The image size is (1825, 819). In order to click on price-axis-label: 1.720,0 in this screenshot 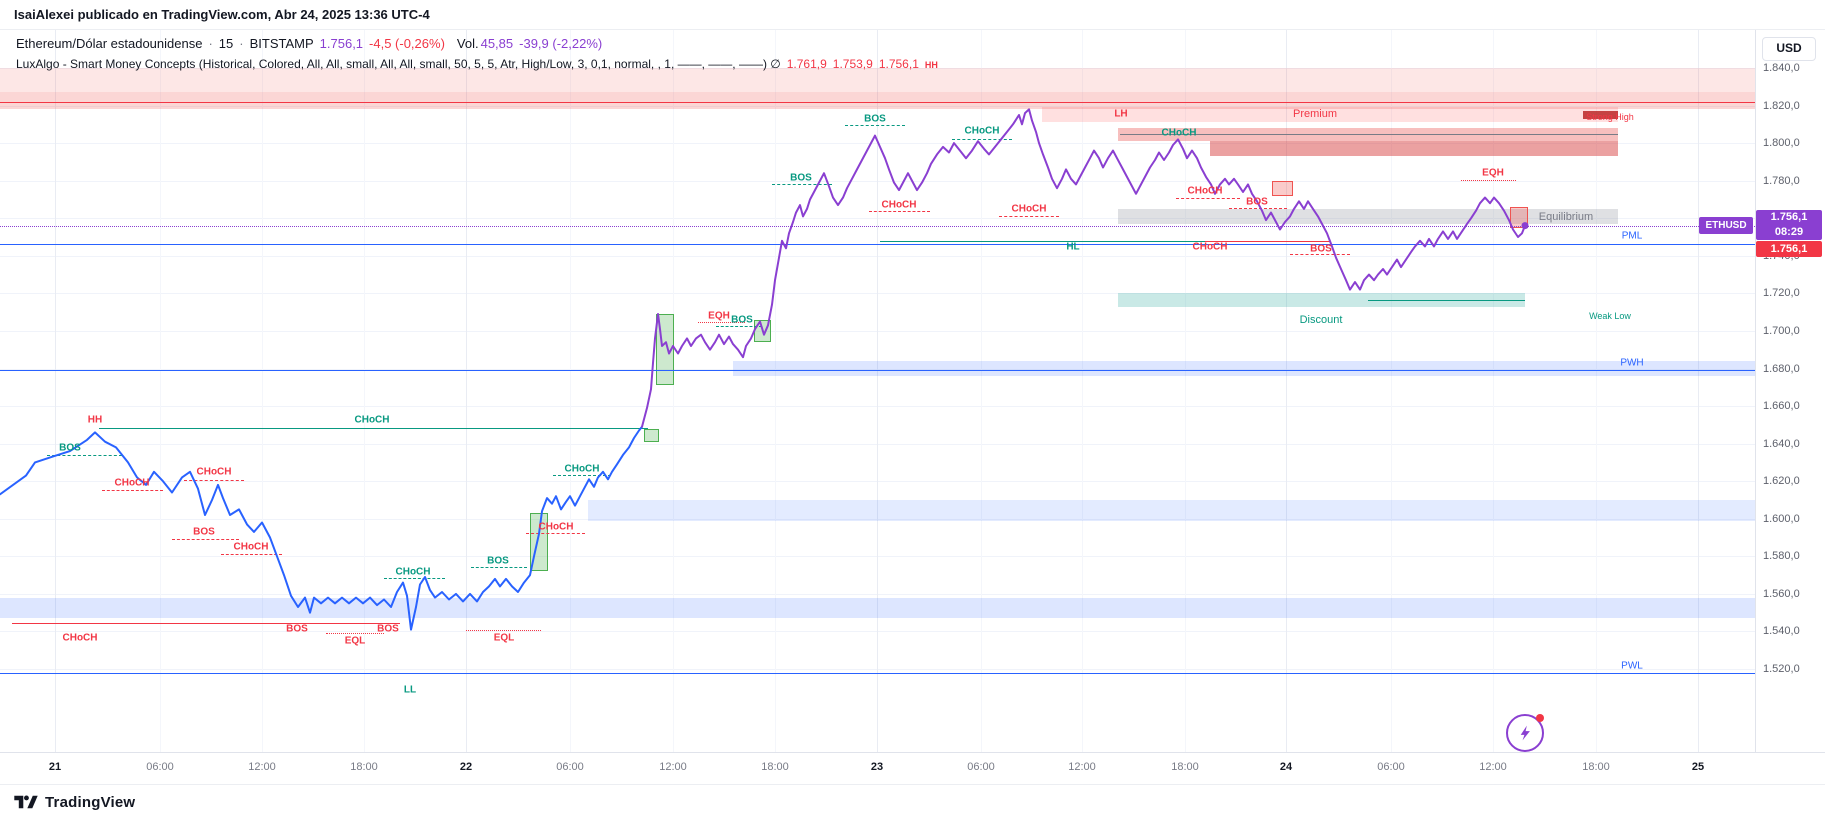, I will do `click(1781, 293)`.